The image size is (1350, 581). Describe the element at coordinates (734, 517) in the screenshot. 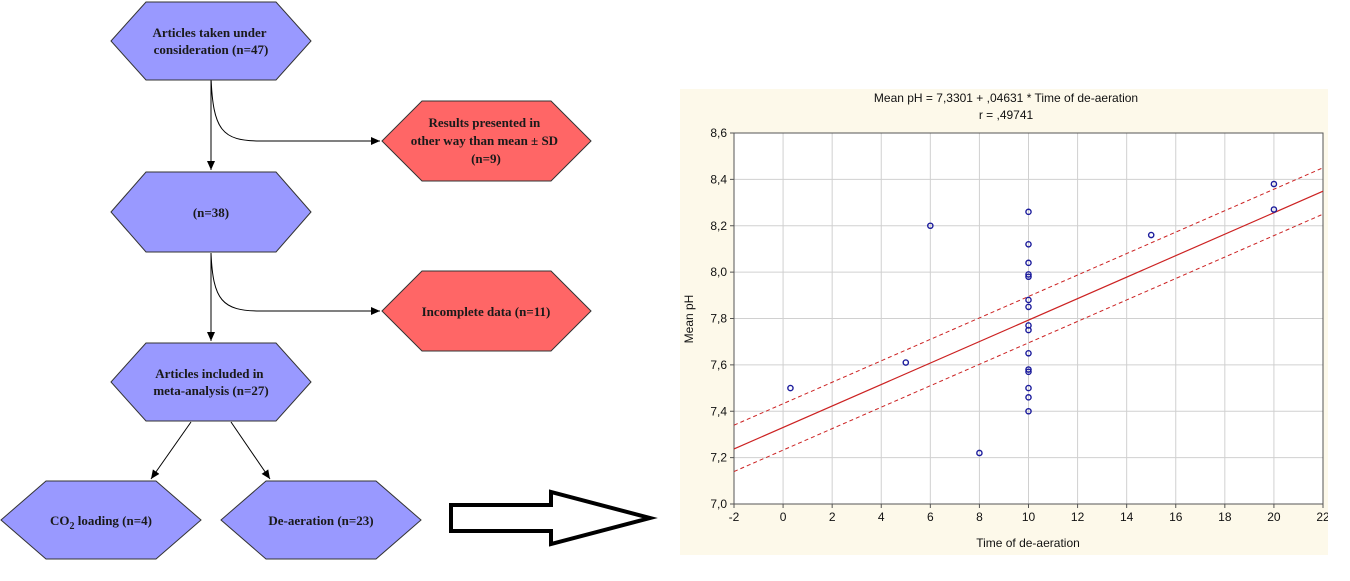

I see `x-tick-label: -2` at that location.